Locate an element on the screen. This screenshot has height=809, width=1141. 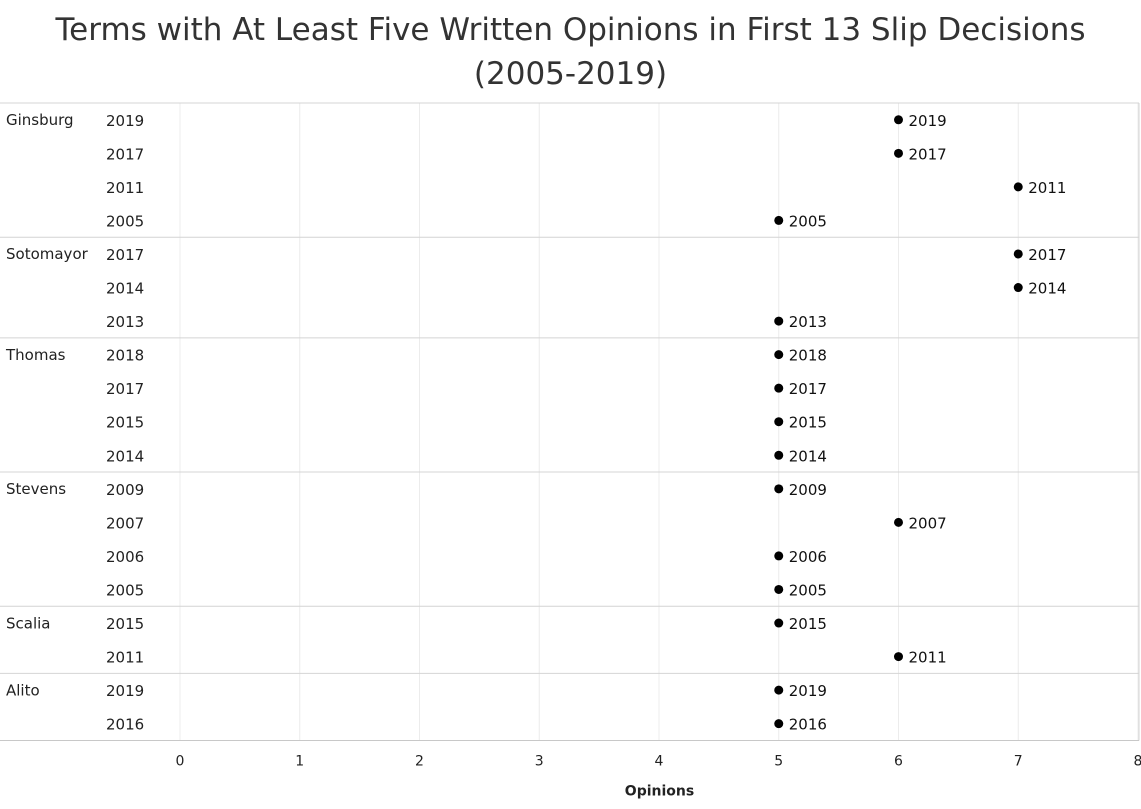
point-label: 2018 is located at coordinates (808, 356).